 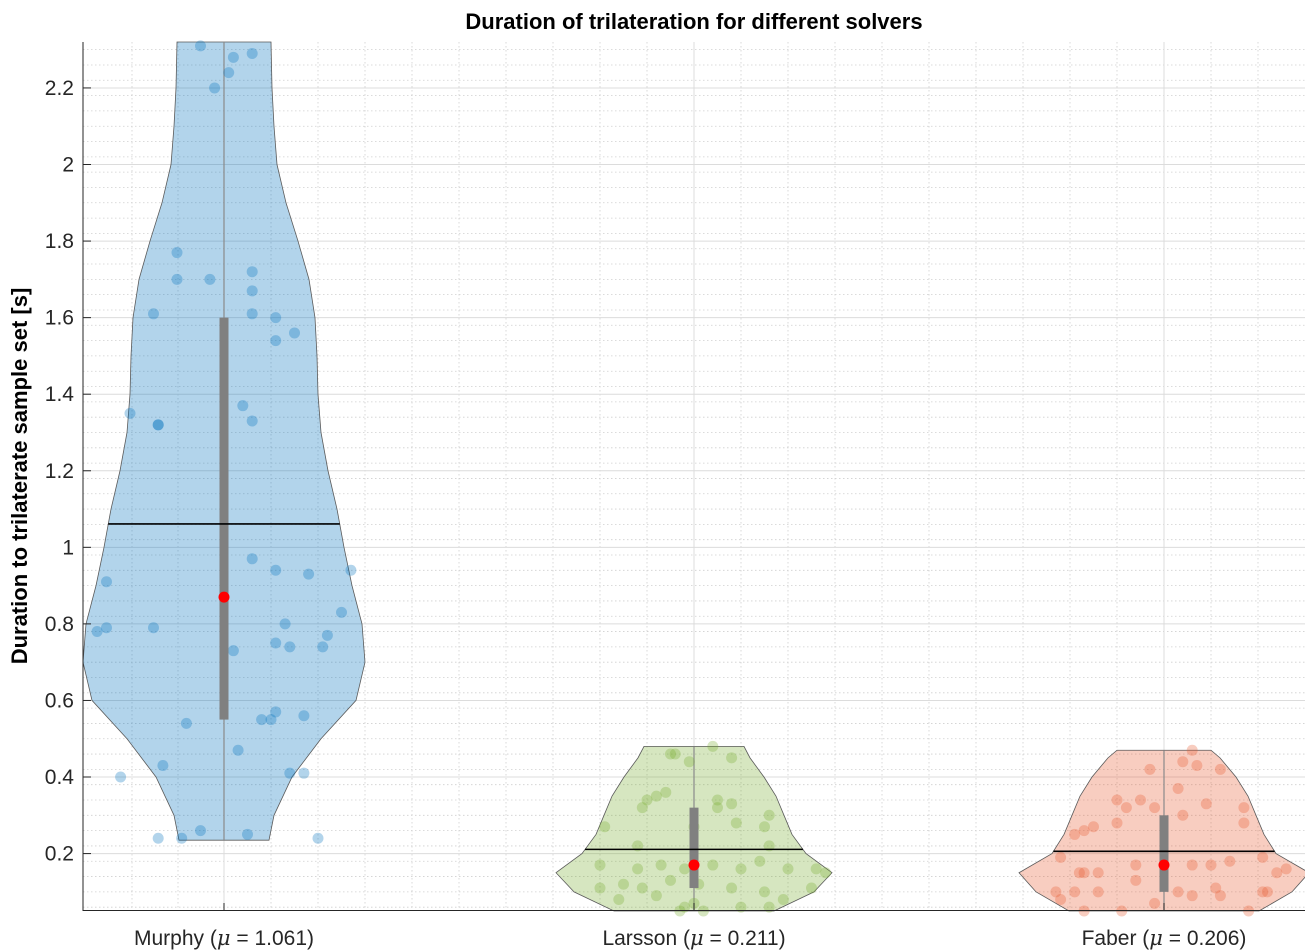 What do you see at coordinates (1164, 938) in the screenshot?
I see `category-label-faber: Faber (μ = 0.206)` at bounding box center [1164, 938].